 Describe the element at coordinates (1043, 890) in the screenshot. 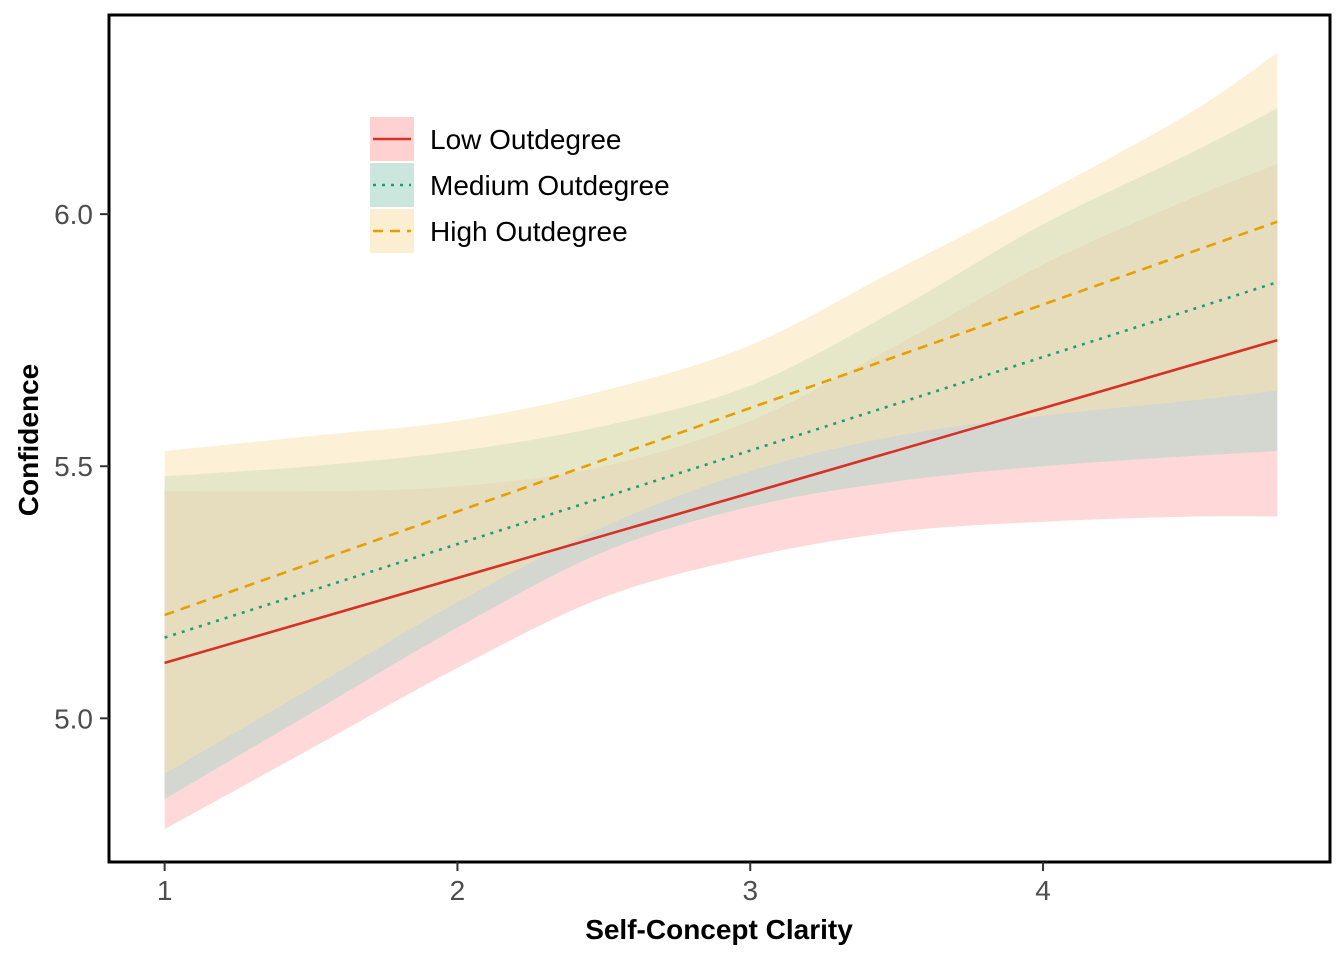

I see `x-tick-label: 4` at that location.